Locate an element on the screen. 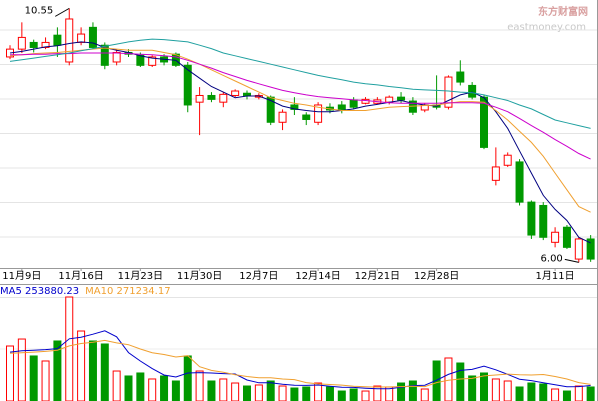 This screenshot has width=598, height=401. x-tick-label: 12月7日 is located at coordinates (258, 276).